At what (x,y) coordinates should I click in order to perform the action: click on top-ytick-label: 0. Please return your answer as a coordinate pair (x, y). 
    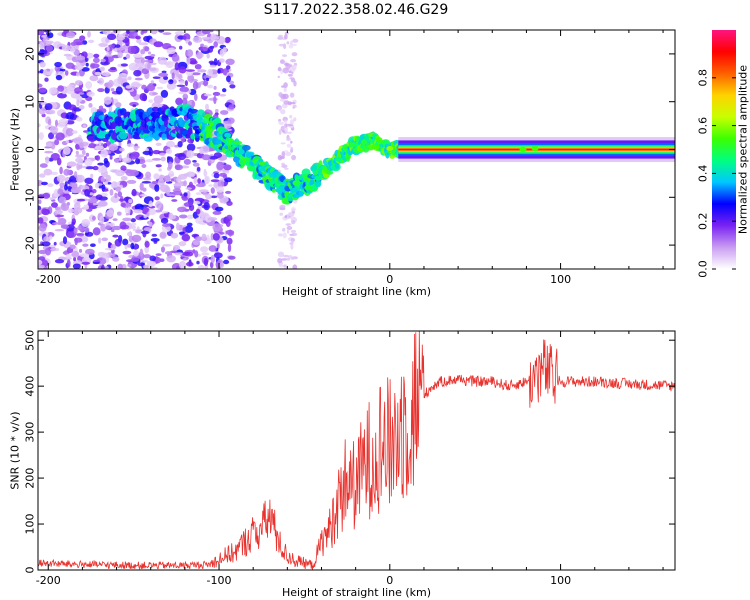
    Looking at the image, I should click on (30, 149).